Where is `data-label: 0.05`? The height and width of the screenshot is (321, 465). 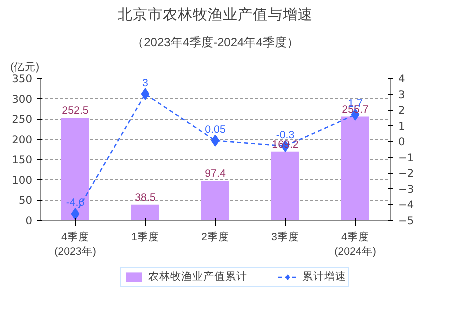
data-label: 0.05 is located at coordinates (215, 130).